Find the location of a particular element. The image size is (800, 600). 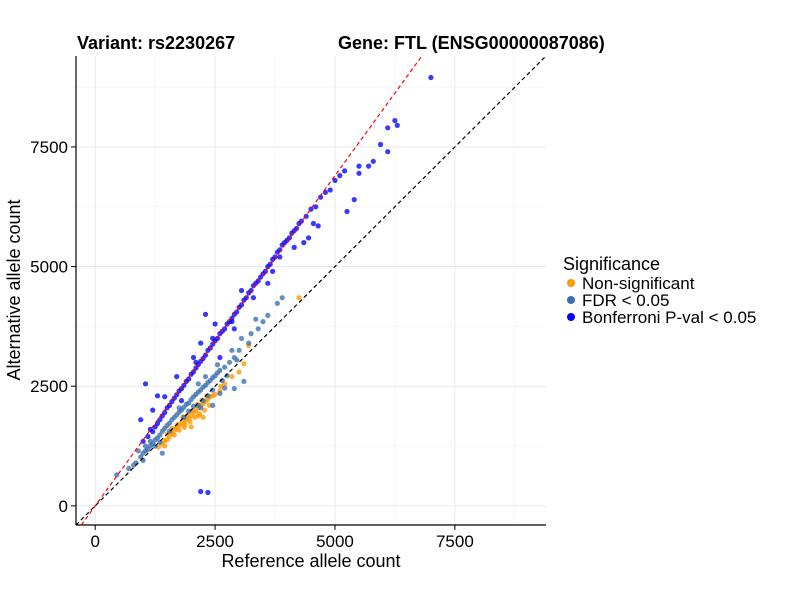

x-axis-title: Reference allele count is located at coordinates (310, 561).